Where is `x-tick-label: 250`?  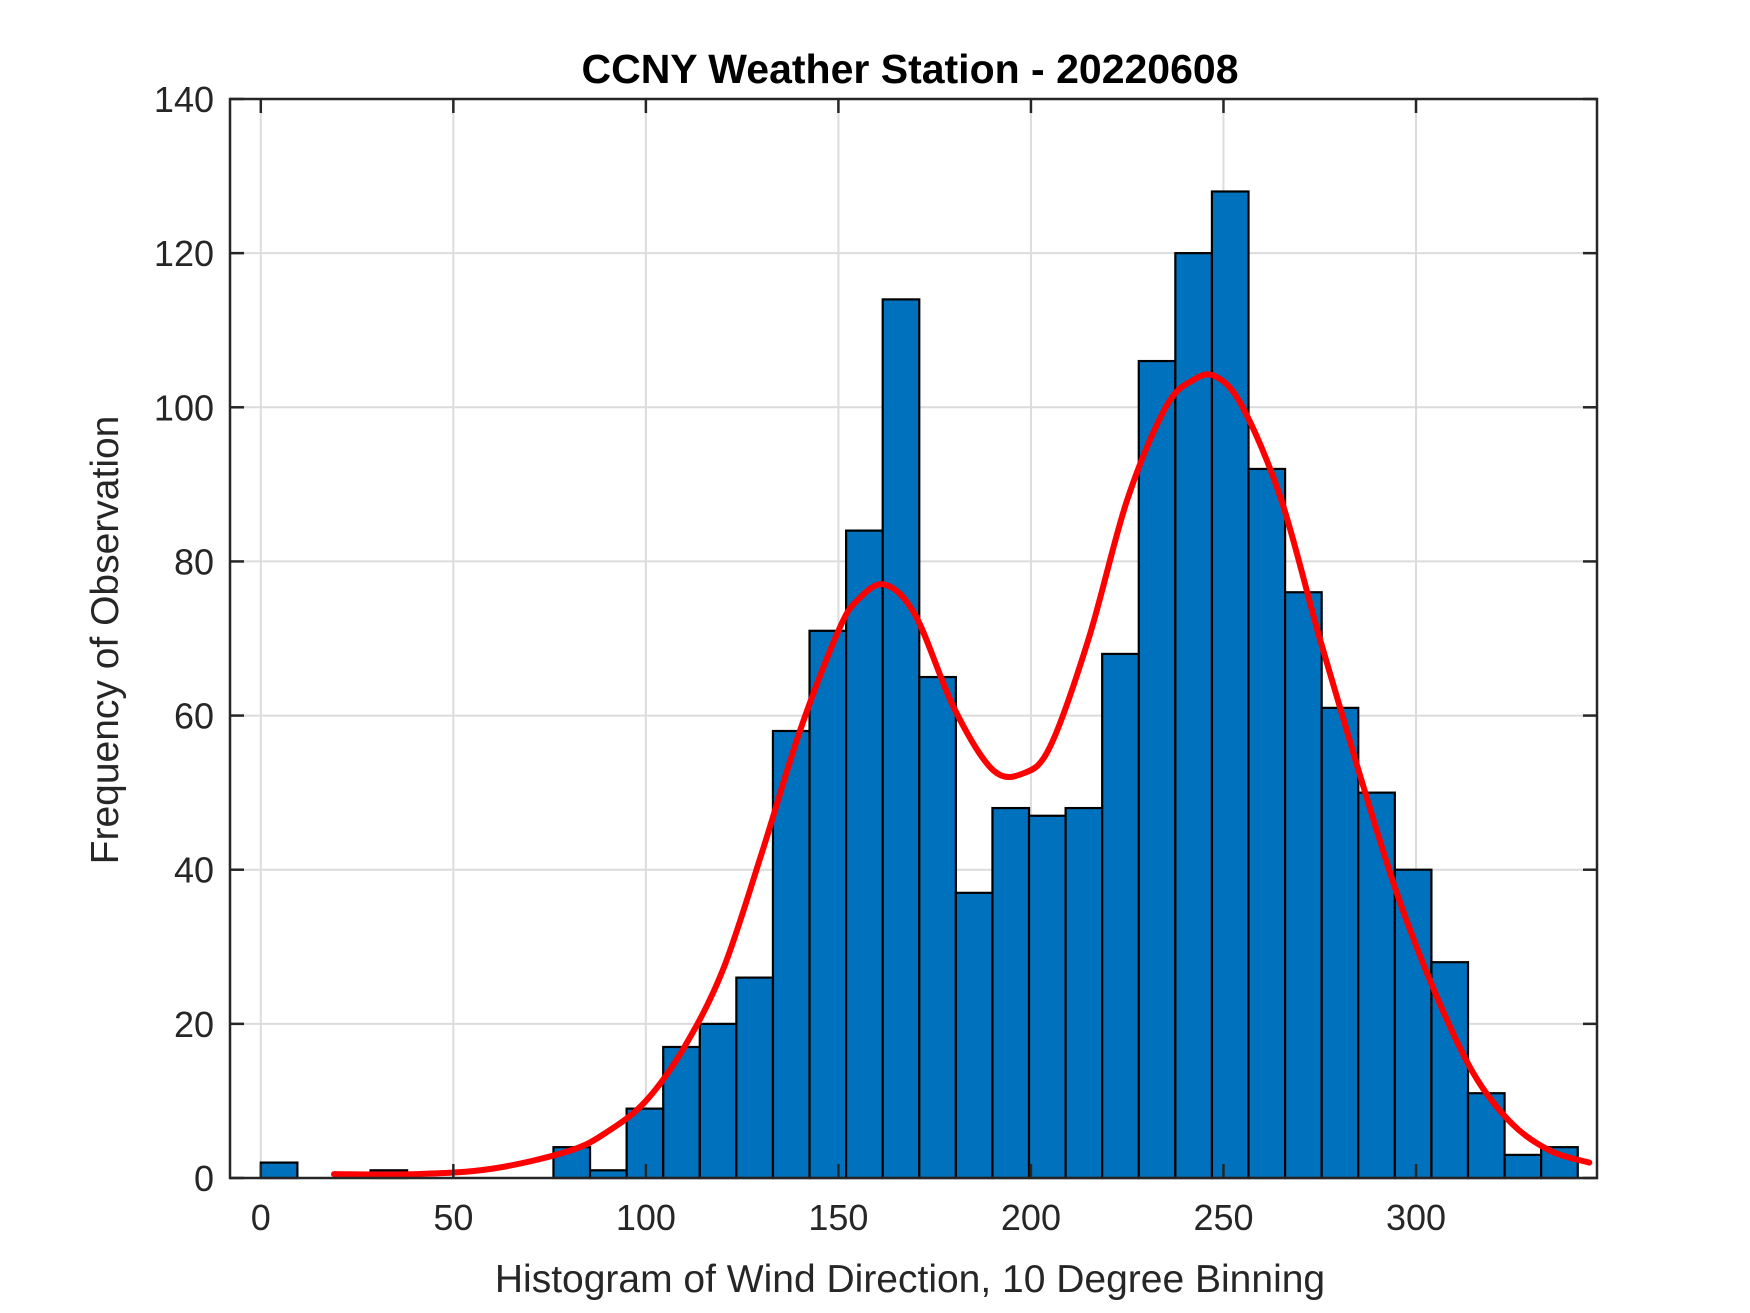 x-tick-label: 250 is located at coordinates (1223, 1217).